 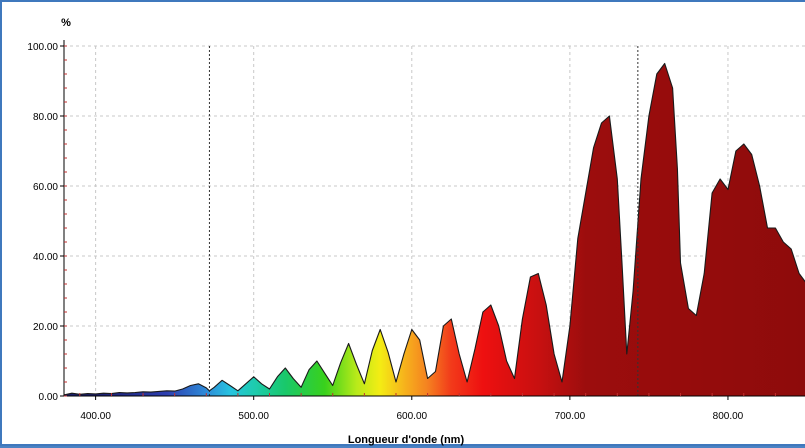 I want to click on y-tick-label: 60.00, so click(x=45, y=187).